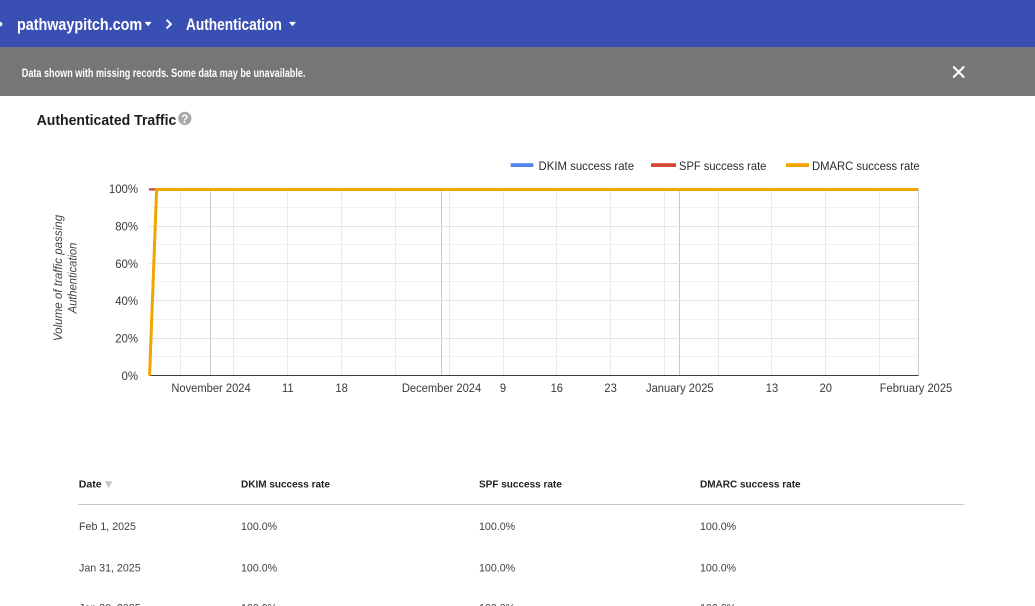 The image size is (1035, 606). What do you see at coordinates (610, 389) in the screenshot?
I see `svg-text: 23` at bounding box center [610, 389].